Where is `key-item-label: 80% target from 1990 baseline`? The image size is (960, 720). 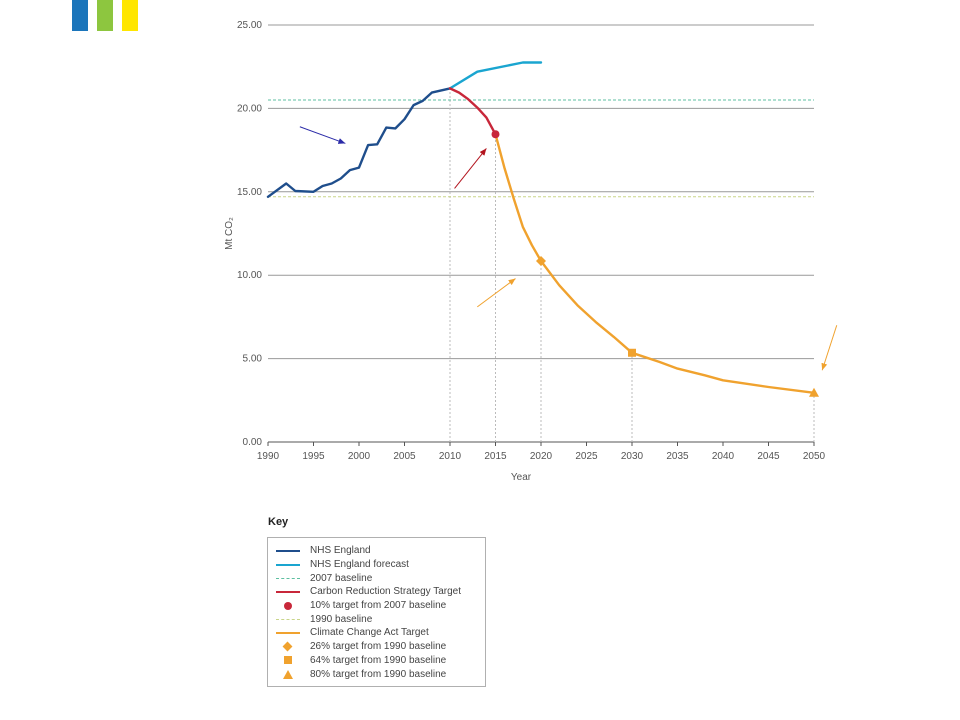 key-item-label: 80% target from 1990 baseline is located at coordinates (378, 674).